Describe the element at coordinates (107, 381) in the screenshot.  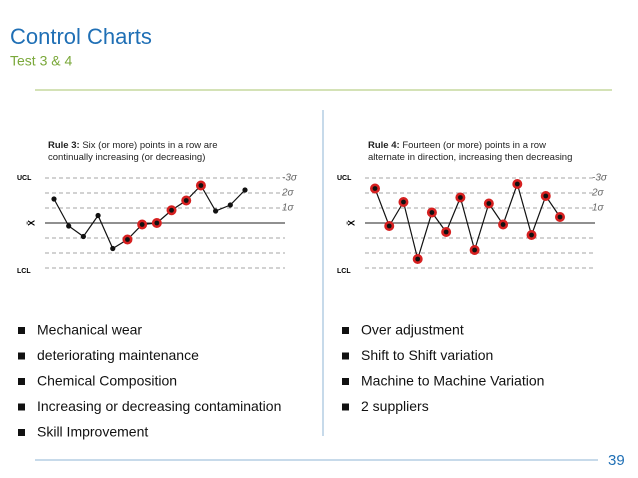
I see `bullet-text: Chemical Composition` at that location.